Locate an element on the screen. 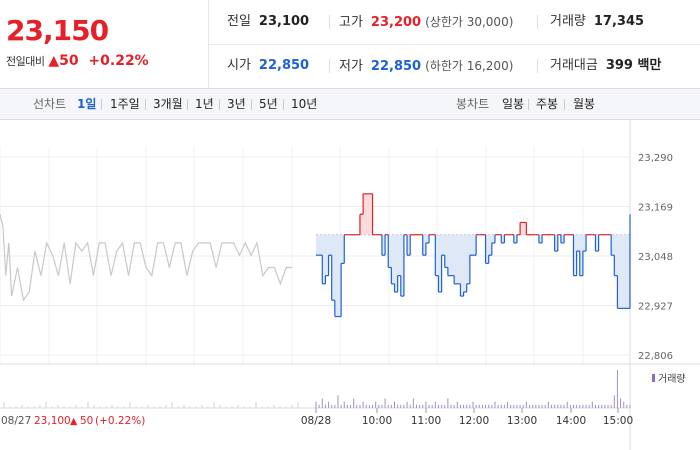 This screenshot has height=450, width=700. tab-3year: 3년 is located at coordinates (236, 104).